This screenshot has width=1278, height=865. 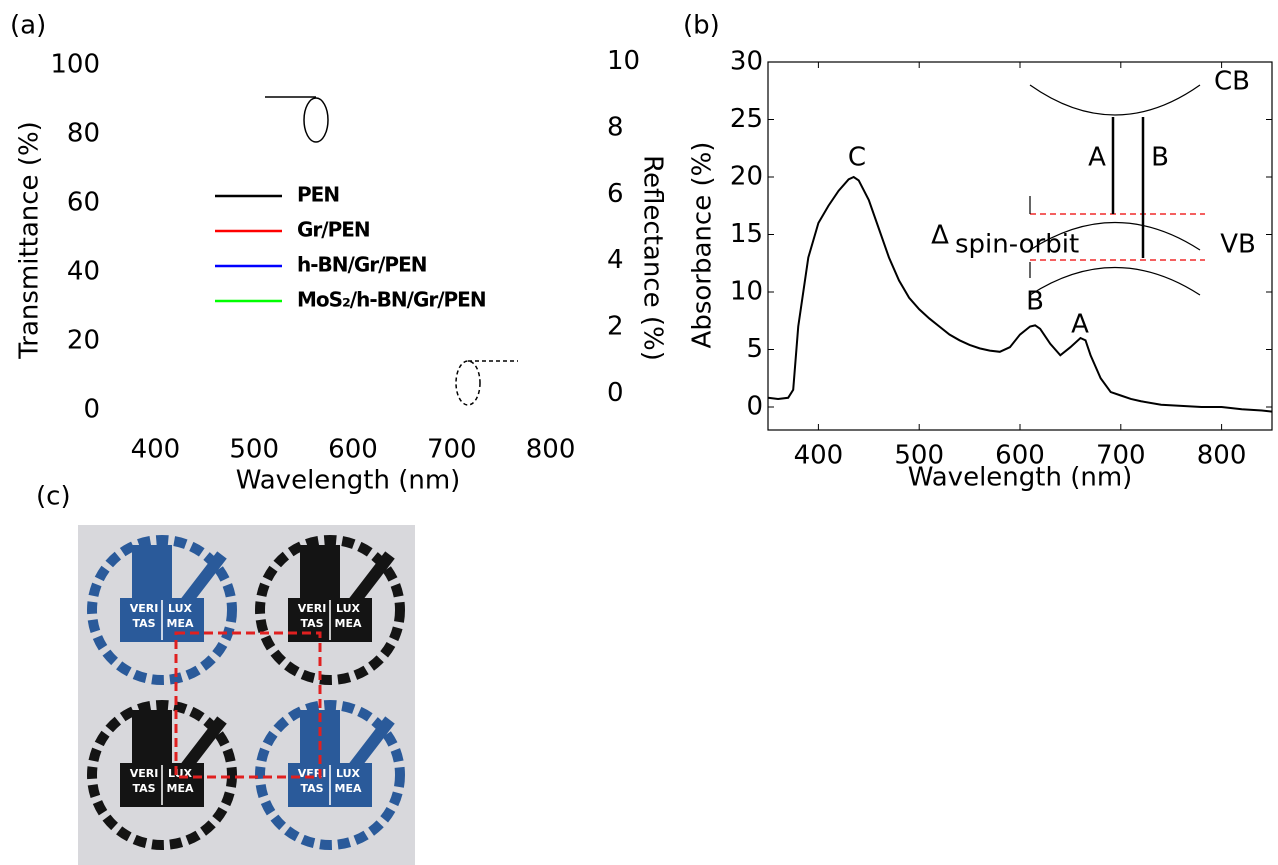 I want to click on legend-label: PEN, so click(x=318, y=195).